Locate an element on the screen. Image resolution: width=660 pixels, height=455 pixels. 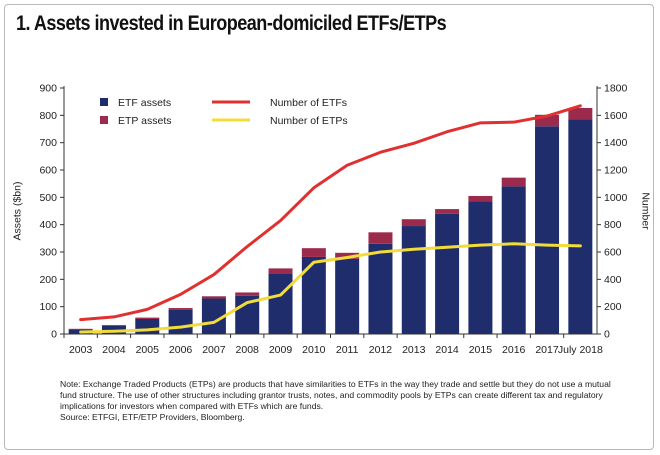
x-tick-label: July 2018 is located at coordinates (580, 350).